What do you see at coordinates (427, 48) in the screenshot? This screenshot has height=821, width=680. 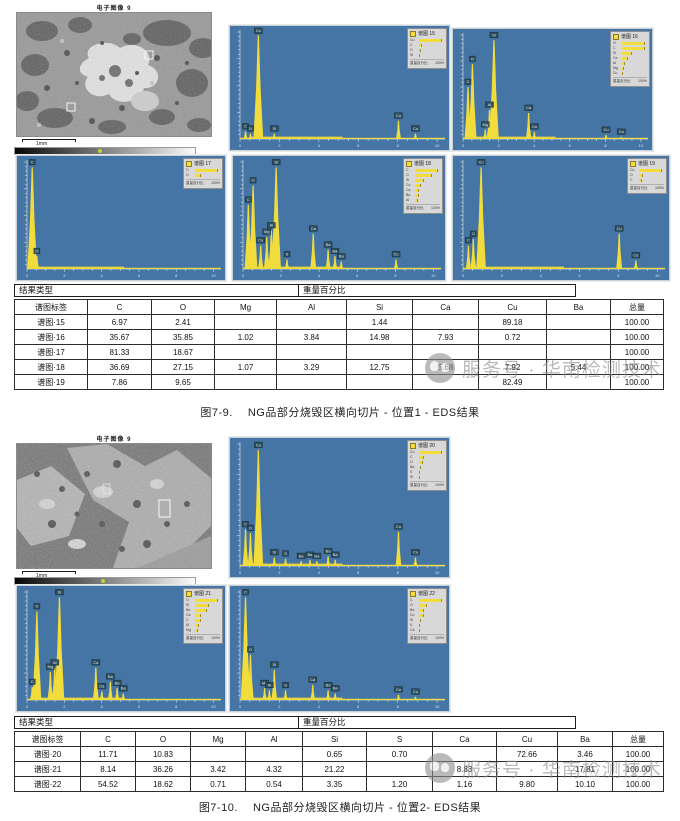 I see `spectrum-legend: 谱图 15 Cu C O Si 重量百分比 100%` at bounding box center [427, 48].